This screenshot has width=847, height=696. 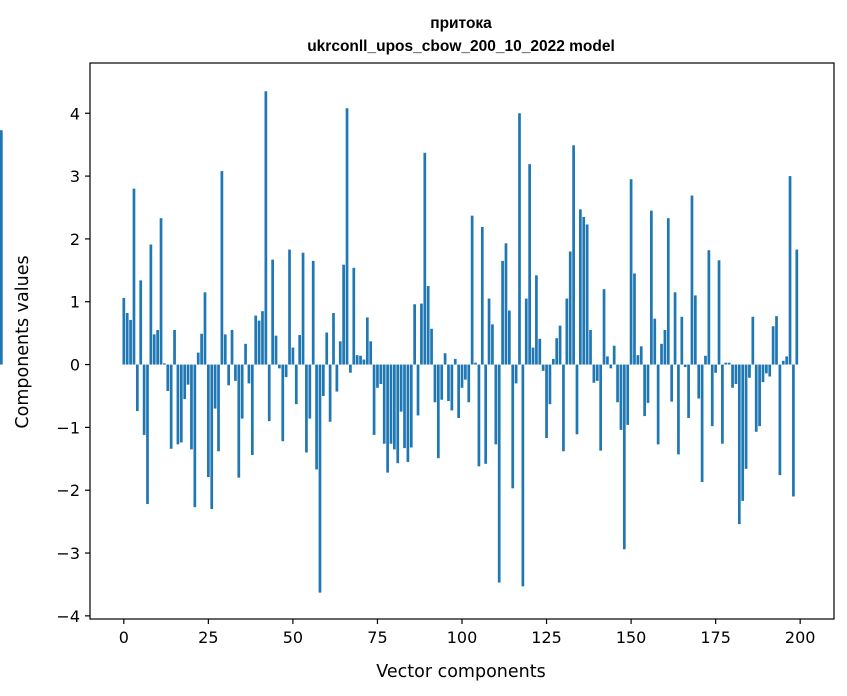 What do you see at coordinates (377, 637) in the screenshot?
I see `x-tick-label: 75` at bounding box center [377, 637].